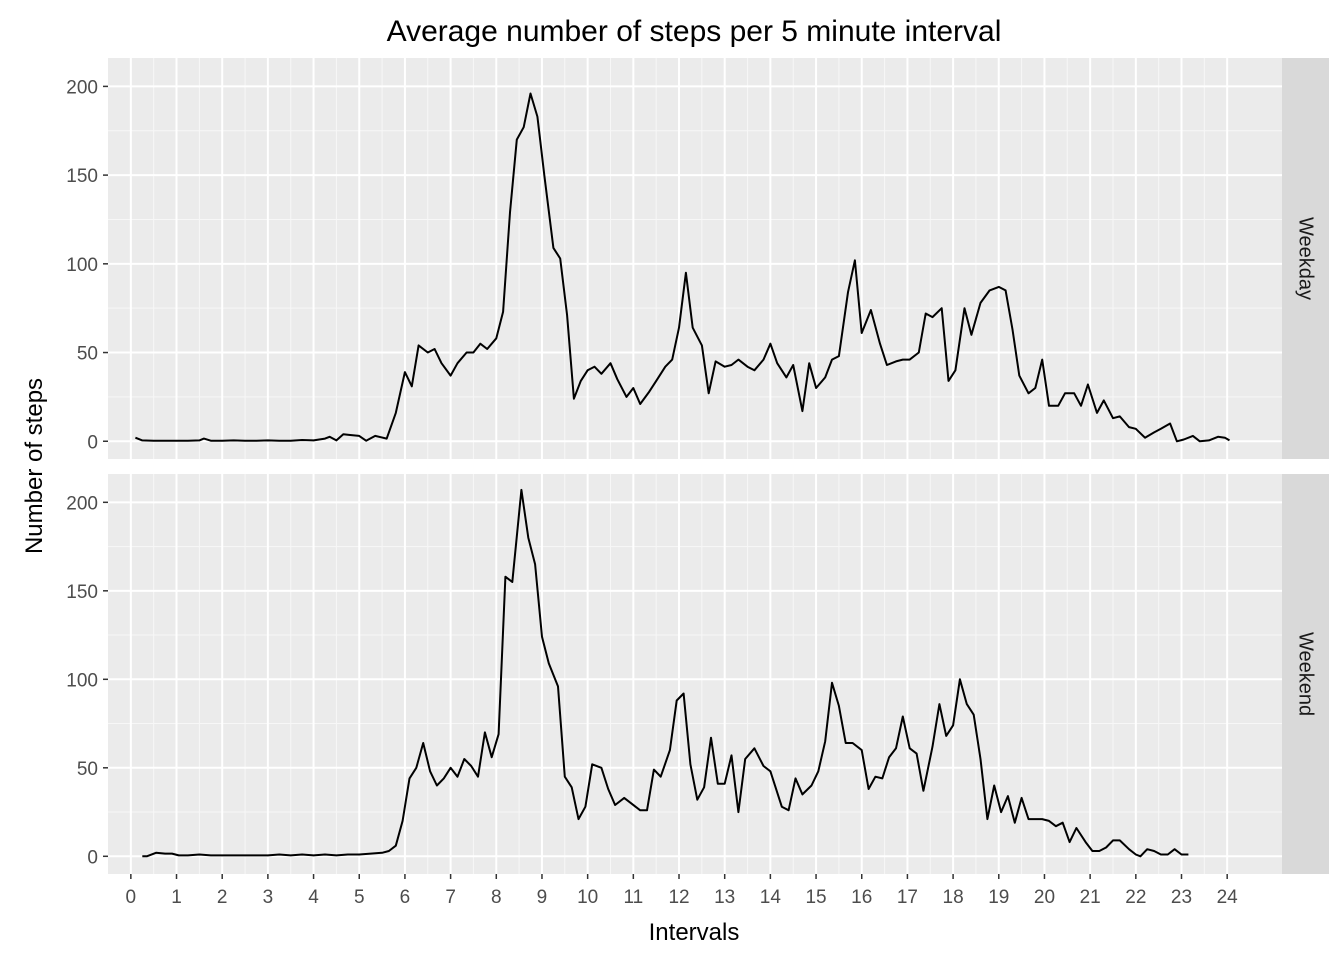 This screenshot has width=1344, height=960. Describe the element at coordinates (1135, 897) in the screenshot. I see `x-tick-label: 22` at that location.